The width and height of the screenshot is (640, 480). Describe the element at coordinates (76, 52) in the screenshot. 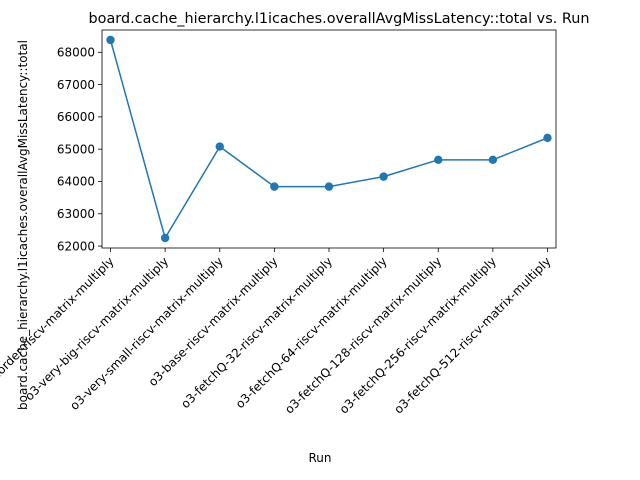

I see `y-tick-label: 68000` at that location.